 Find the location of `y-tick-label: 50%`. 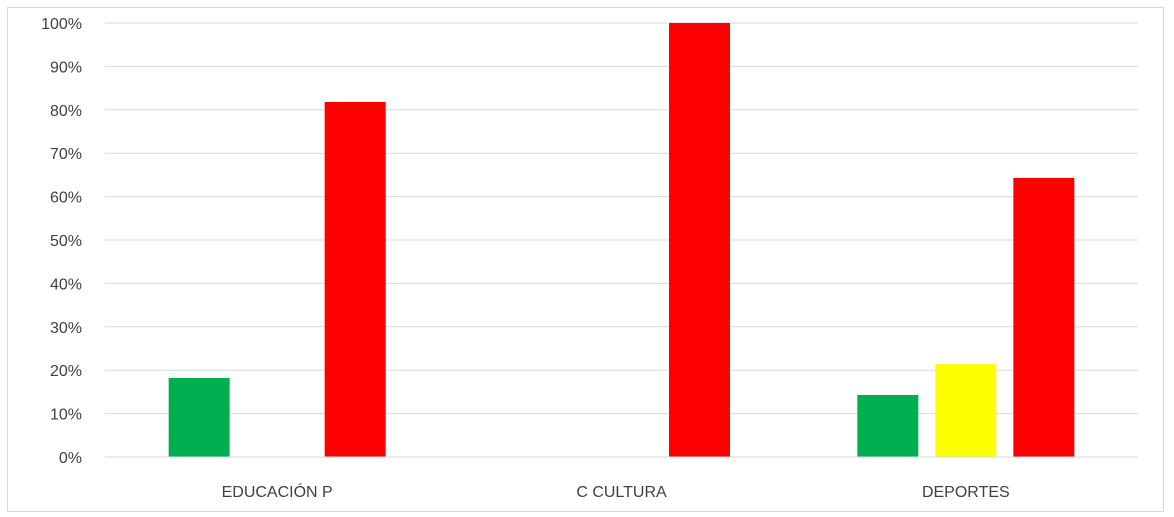

y-tick-label: 50% is located at coordinates (66, 241).